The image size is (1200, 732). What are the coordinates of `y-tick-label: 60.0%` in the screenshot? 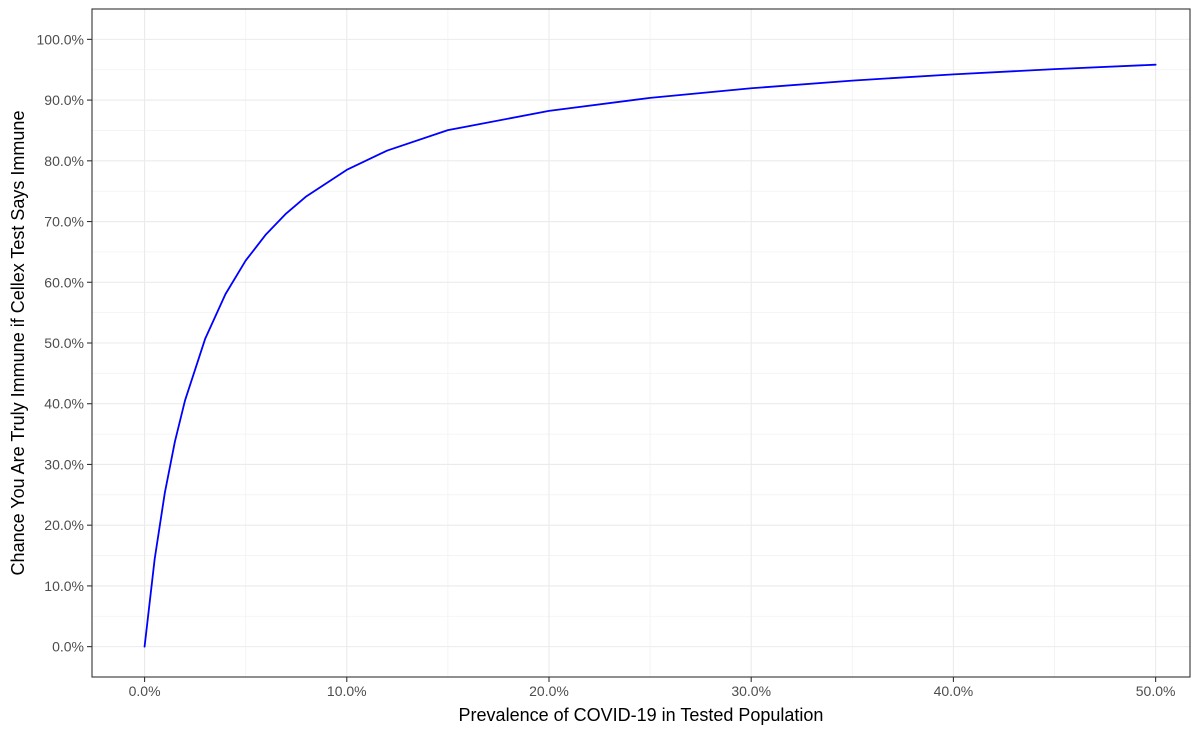 It's located at (64, 282).